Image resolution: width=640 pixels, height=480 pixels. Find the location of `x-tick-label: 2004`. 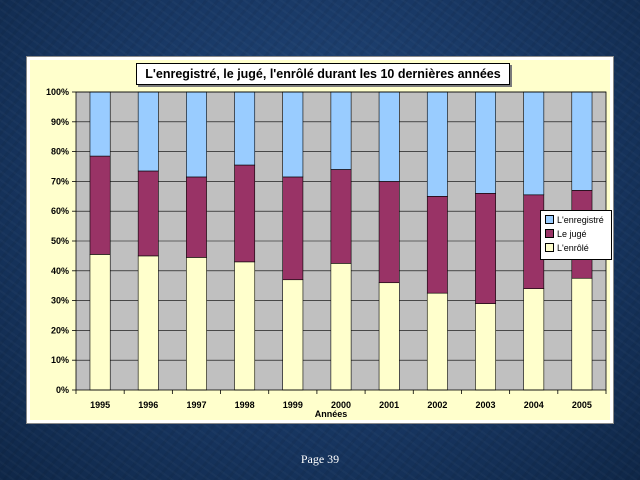

x-tick-label: 2004 is located at coordinates (534, 405).